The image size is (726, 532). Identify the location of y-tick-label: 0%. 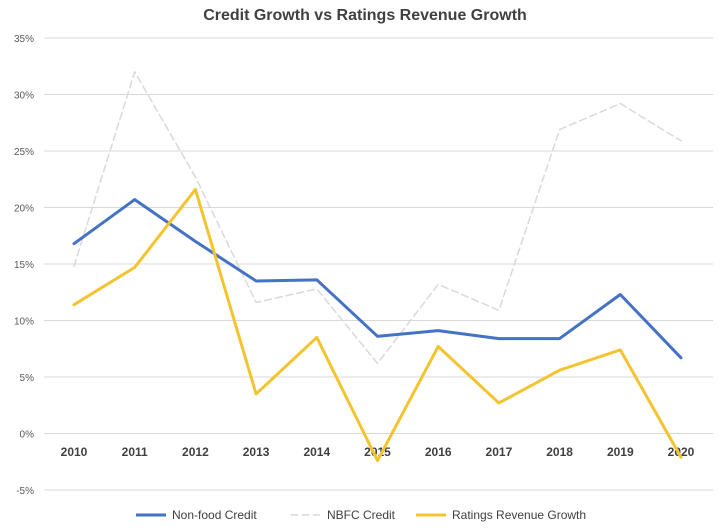
(27, 435).